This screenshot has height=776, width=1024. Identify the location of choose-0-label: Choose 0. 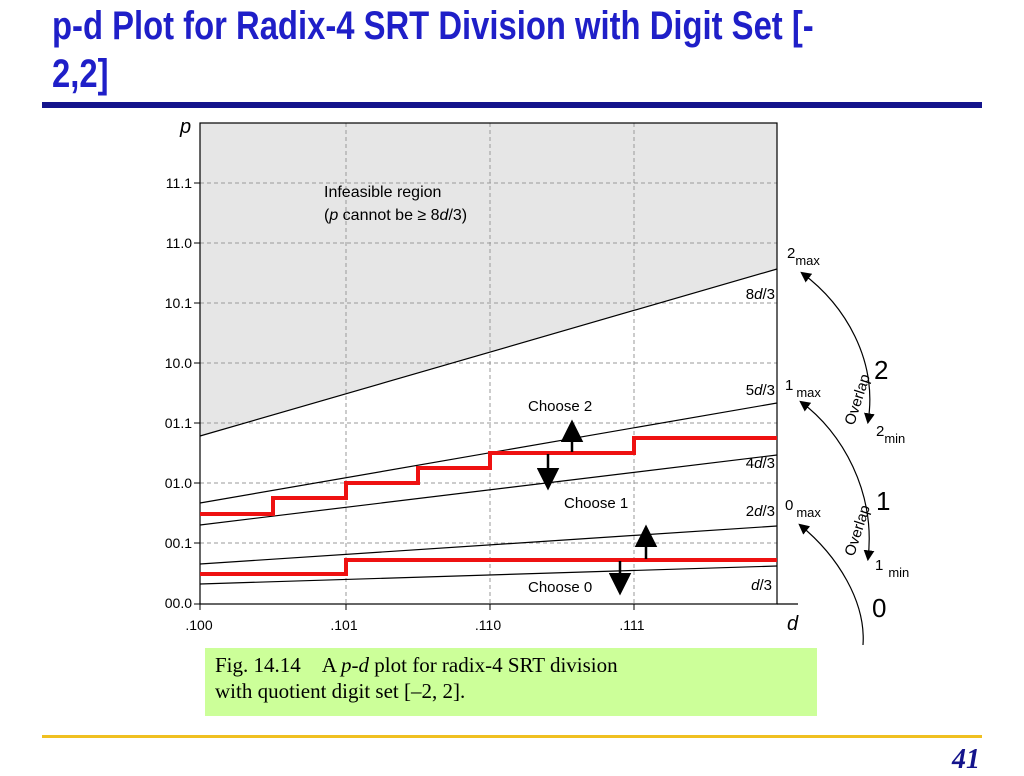
(560, 587).